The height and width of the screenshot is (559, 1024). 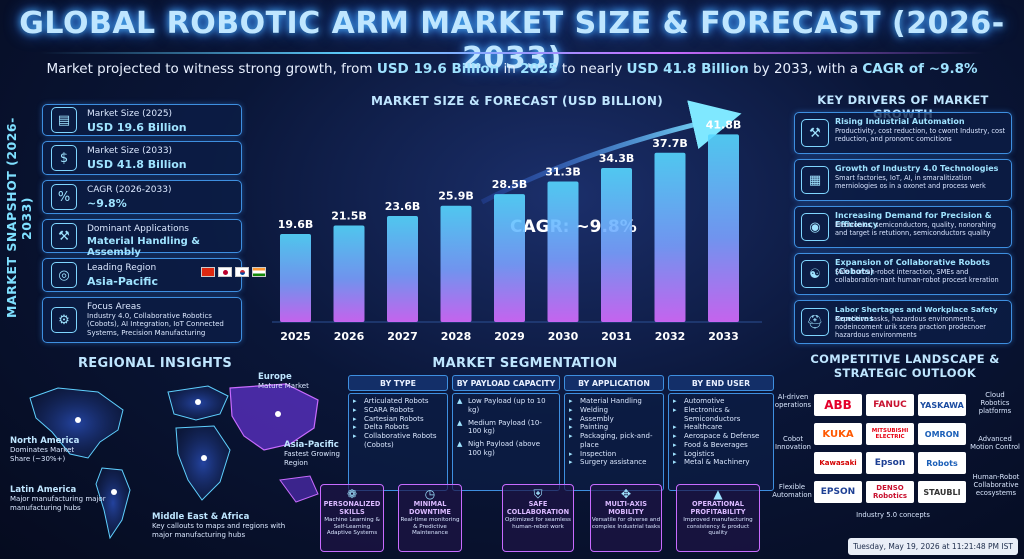 I want to click on snapshot-card: % CAGR (2026-2033) ~9.8%, so click(x=142, y=197).